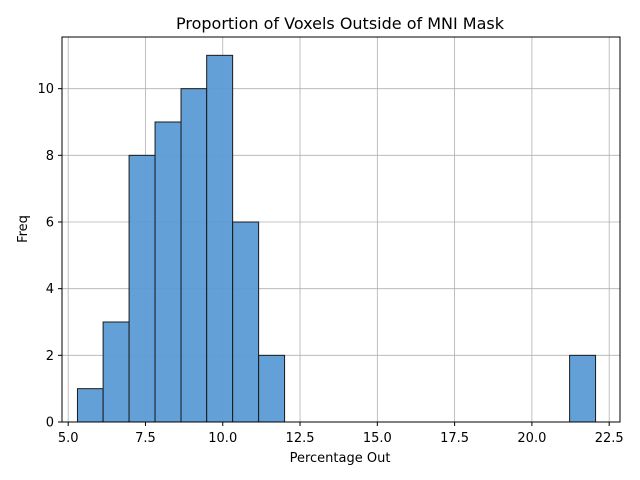  Describe the element at coordinates (50, 289) in the screenshot. I see `y-tick-label: 4` at that location.